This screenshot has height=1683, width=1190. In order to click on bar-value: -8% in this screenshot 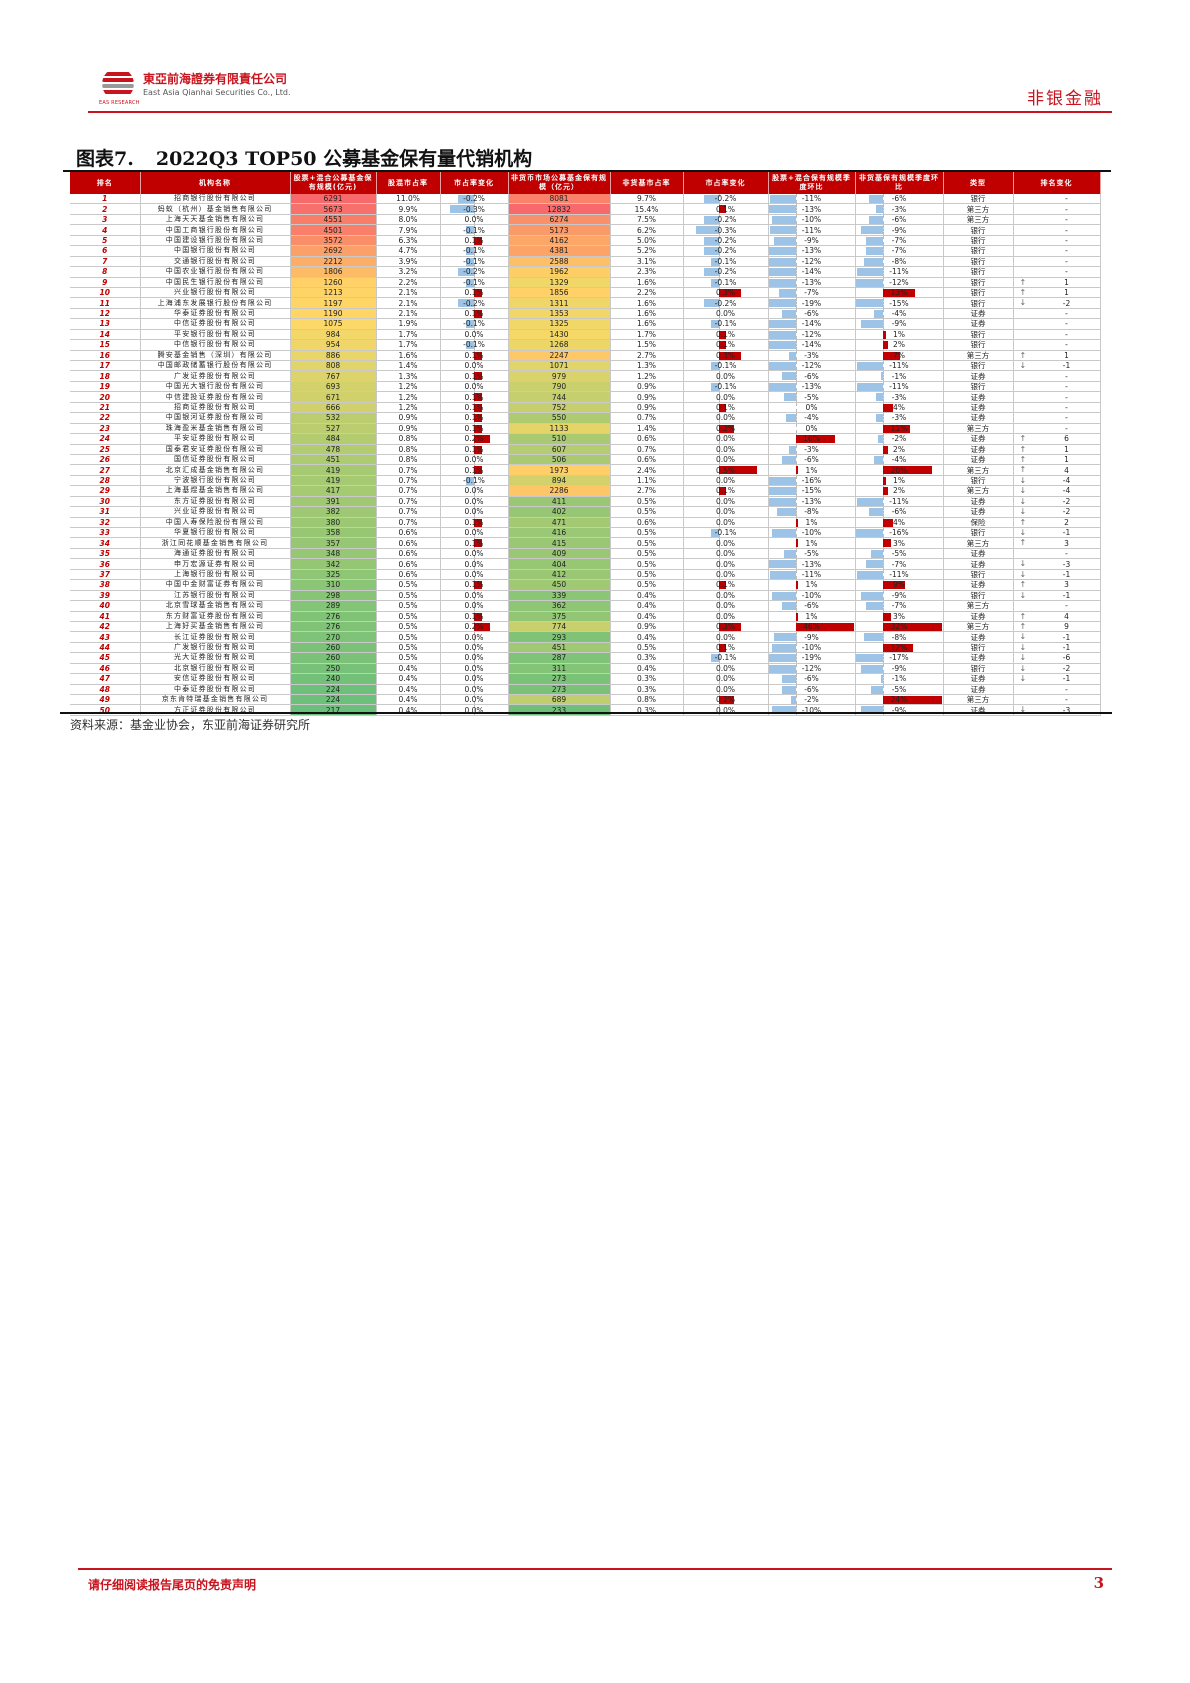, I will do `click(899, 261)`.